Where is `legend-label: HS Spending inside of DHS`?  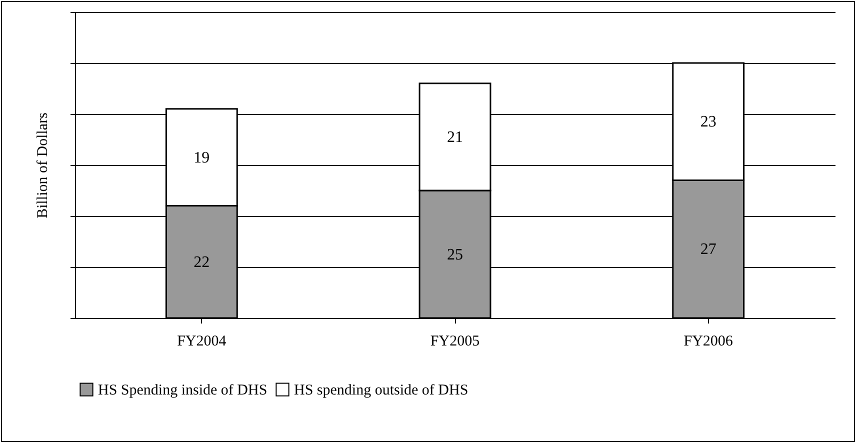
legend-label: HS Spending inside of DHS is located at coordinates (183, 390).